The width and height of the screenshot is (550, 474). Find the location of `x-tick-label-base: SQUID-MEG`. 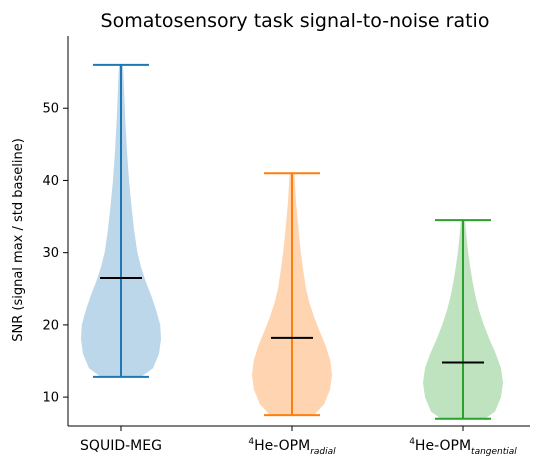

x-tick-label-base: SQUID-MEG is located at coordinates (121, 446).